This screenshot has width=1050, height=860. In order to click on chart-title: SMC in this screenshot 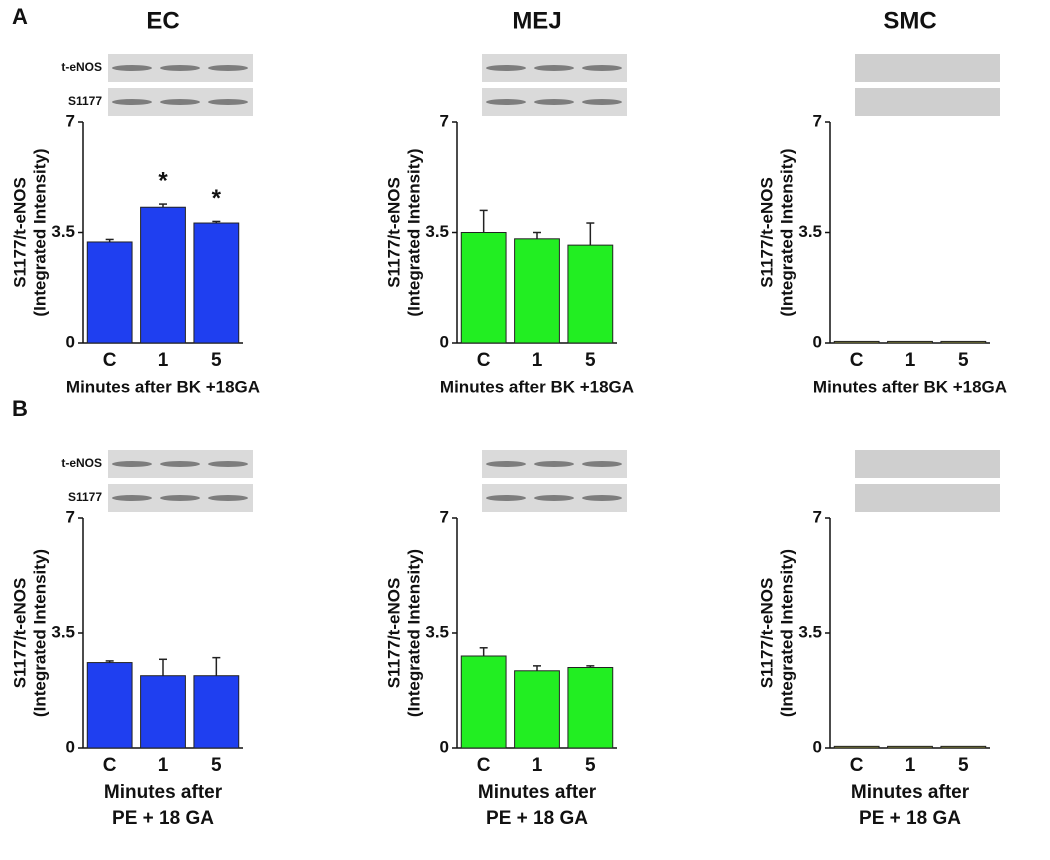, I will do `click(909, 20)`.